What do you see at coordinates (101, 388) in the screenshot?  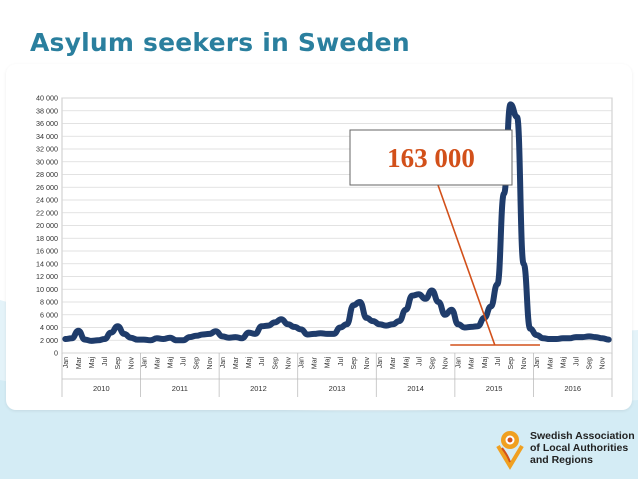 I see `year-label: 2010` at bounding box center [101, 388].